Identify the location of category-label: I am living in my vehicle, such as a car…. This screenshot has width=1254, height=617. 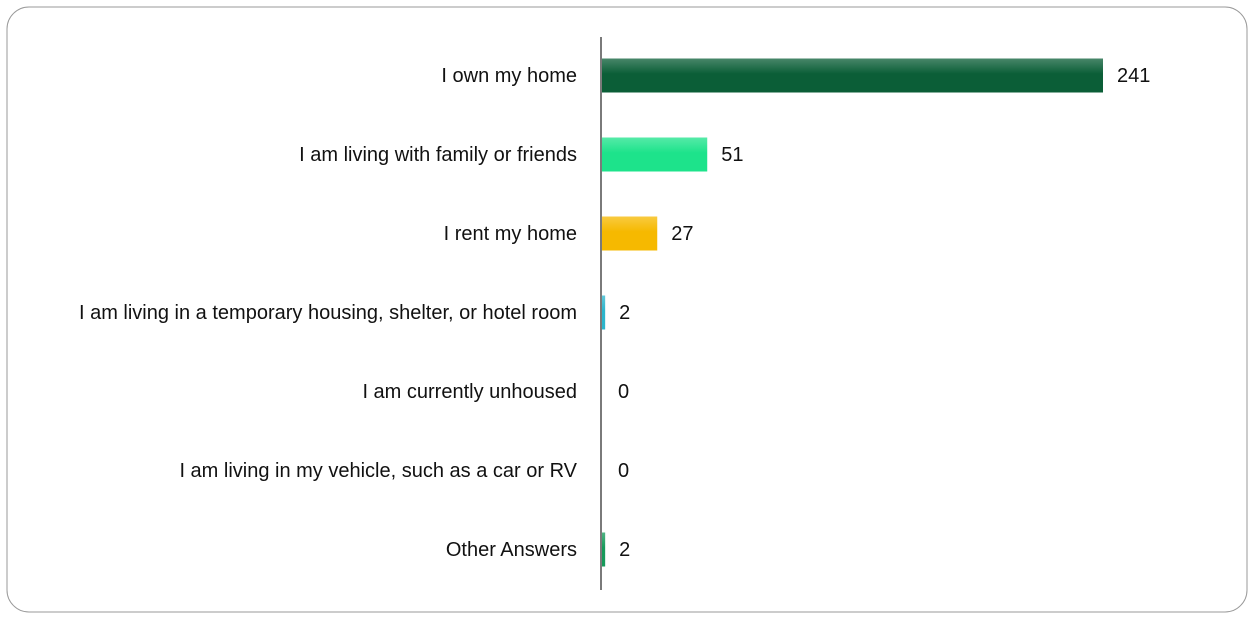
(378, 470).